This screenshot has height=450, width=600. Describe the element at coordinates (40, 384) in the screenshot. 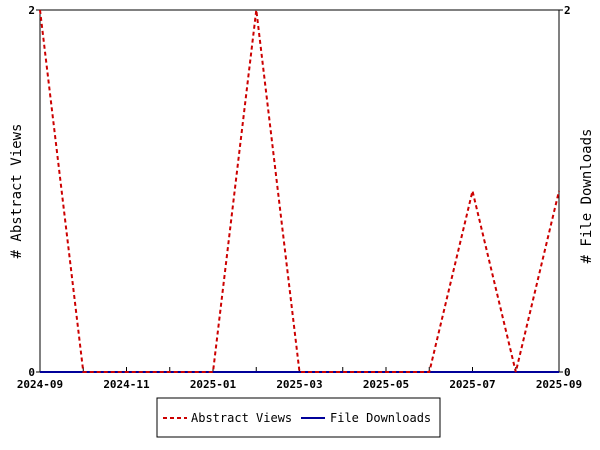

I see `x-tick-label-2024-09: 2024-09` at that location.